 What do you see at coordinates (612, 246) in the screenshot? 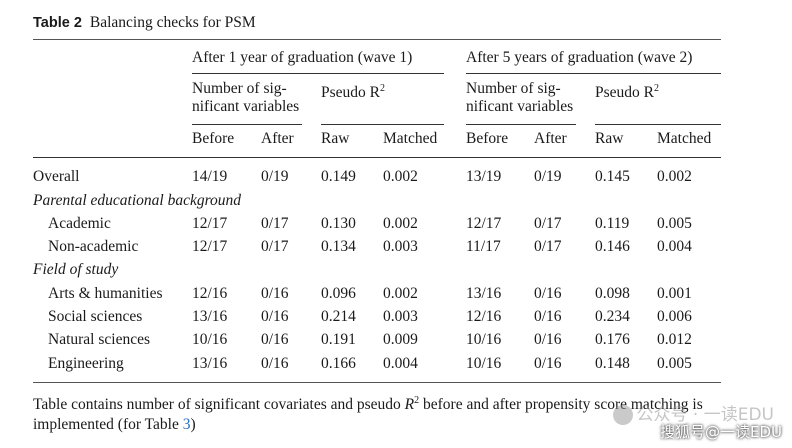
I see `table-cell: 0.146` at bounding box center [612, 246].